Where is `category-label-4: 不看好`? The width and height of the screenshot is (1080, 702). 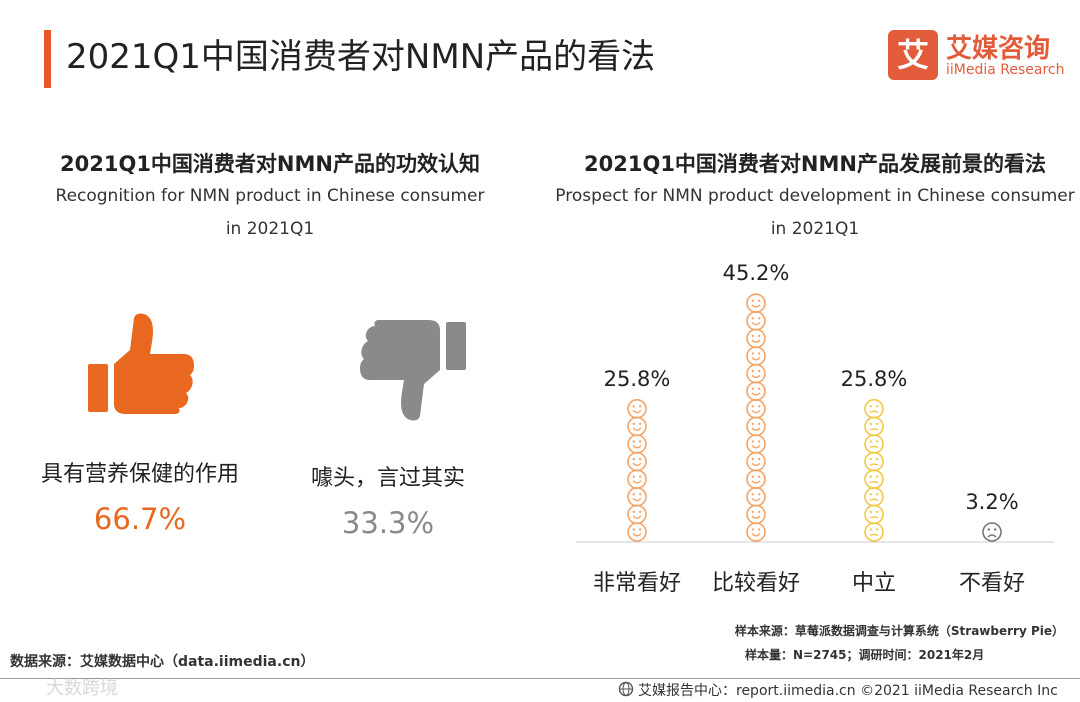
category-label-4: 不看好 is located at coordinates (992, 583).